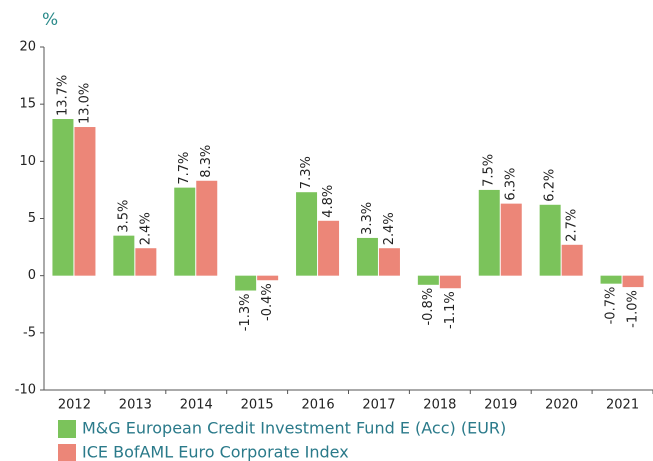  What do you see at coordinates (633, 309) in the screenshot?
I see `data-label: -1.0%` at bounding box center [633, 309].